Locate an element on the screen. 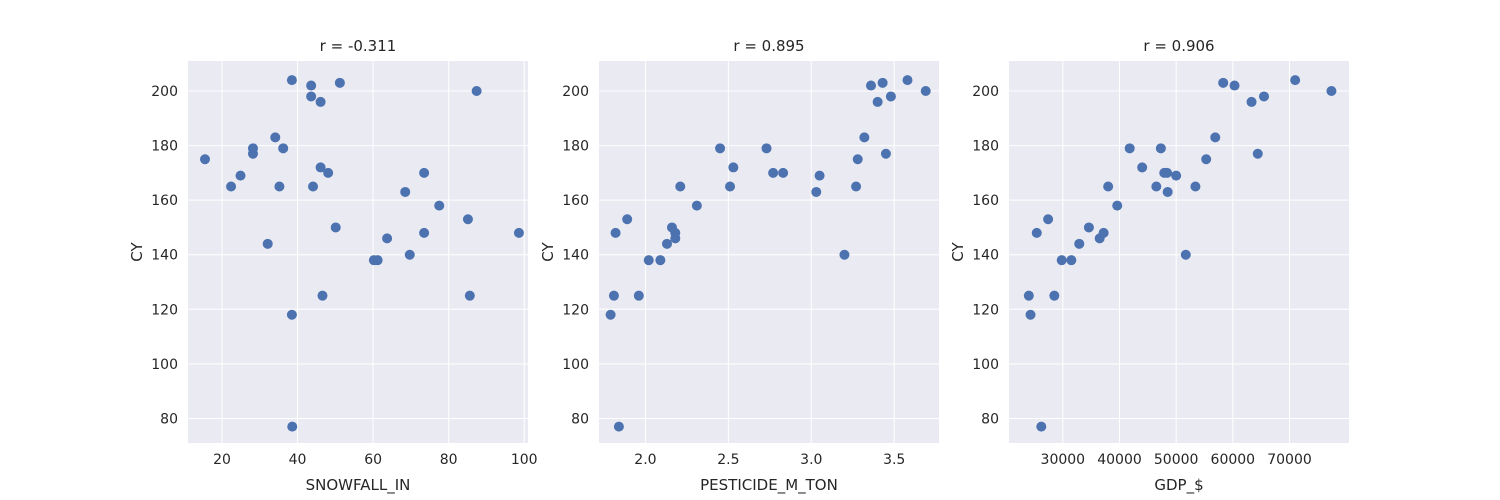 This screenshot has width=1500, height=500. x-tick-label: 50000 is located at coordinates (1176, 460).